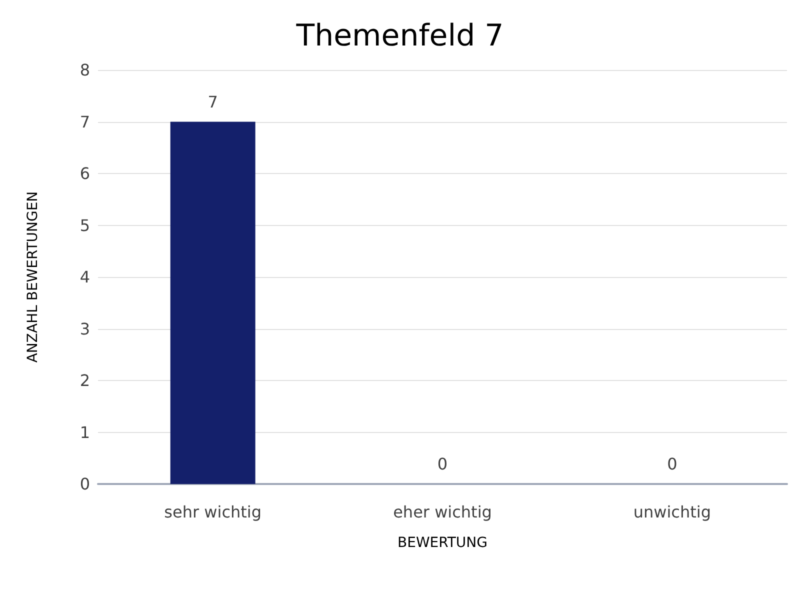  What do you see at coordinates (85, 328) in the screenshot?
I see `y-tick-label: 3` at bounding box center [85, 328].